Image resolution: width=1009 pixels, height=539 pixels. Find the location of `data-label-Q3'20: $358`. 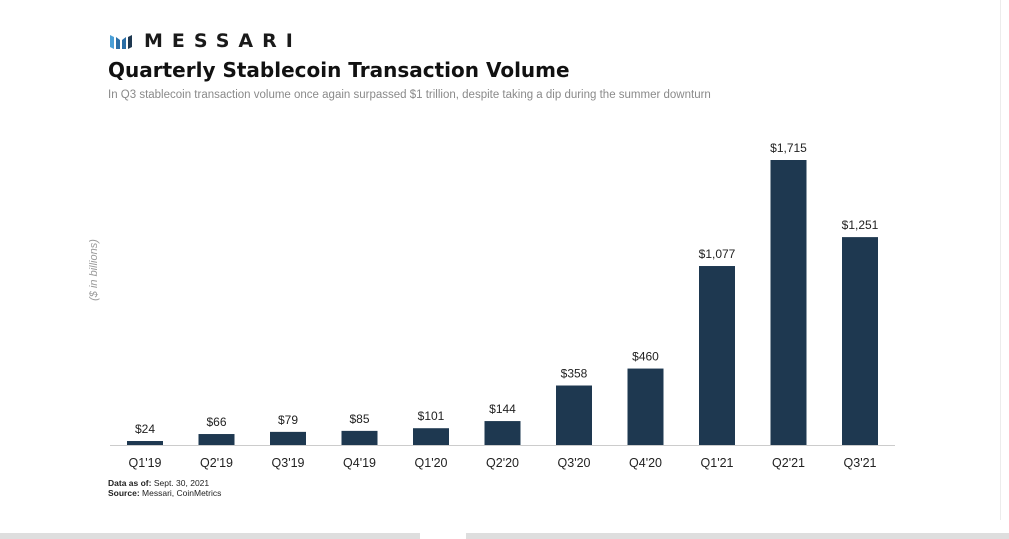

data-label-Q3'20: $358 is located at coordinates (574, 374).